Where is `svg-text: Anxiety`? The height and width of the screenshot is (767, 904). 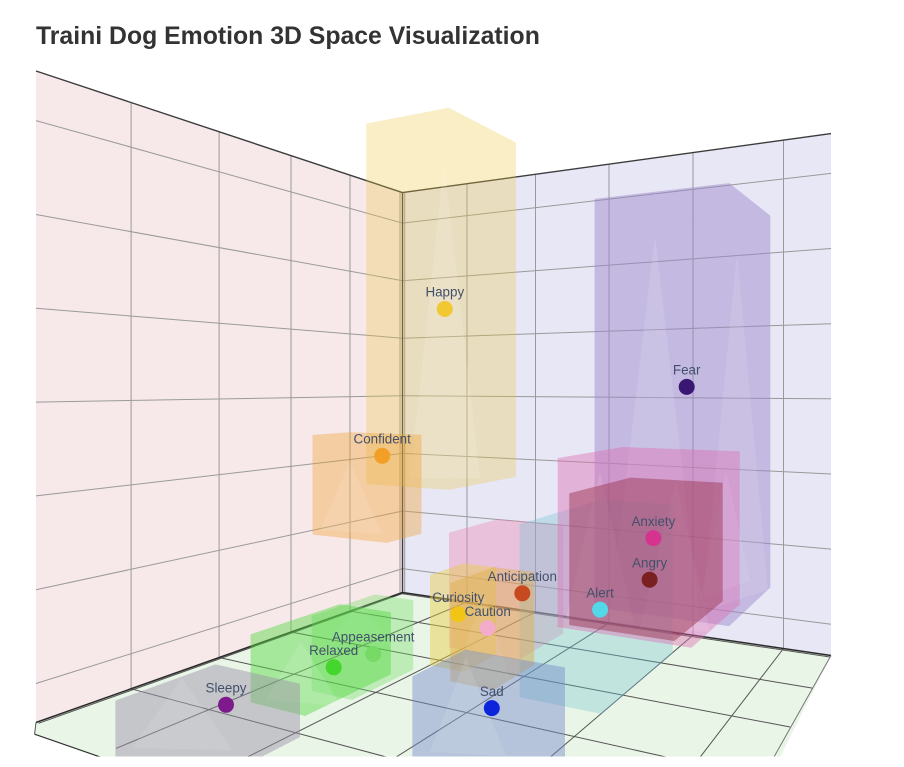 svg-text: Anxiety is located at coordinates (653, 521).